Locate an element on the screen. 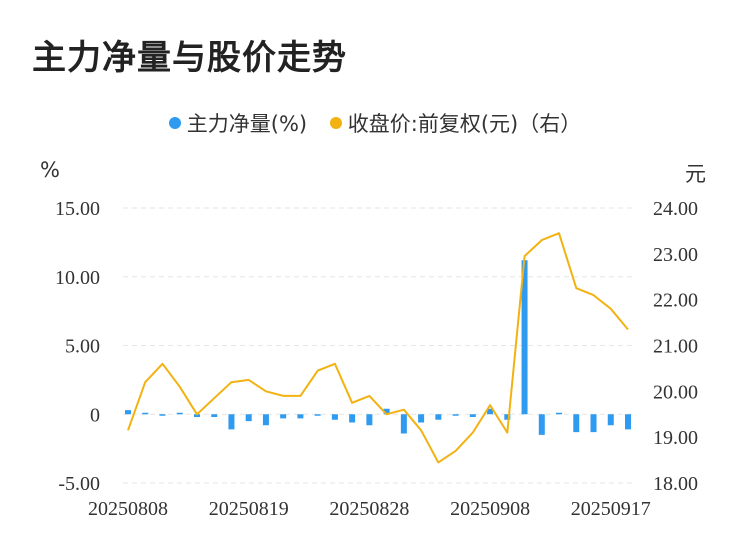 The height and width of the screenshot is (558, 750). left-axis-unit: % is located at coordinates (50, 170).